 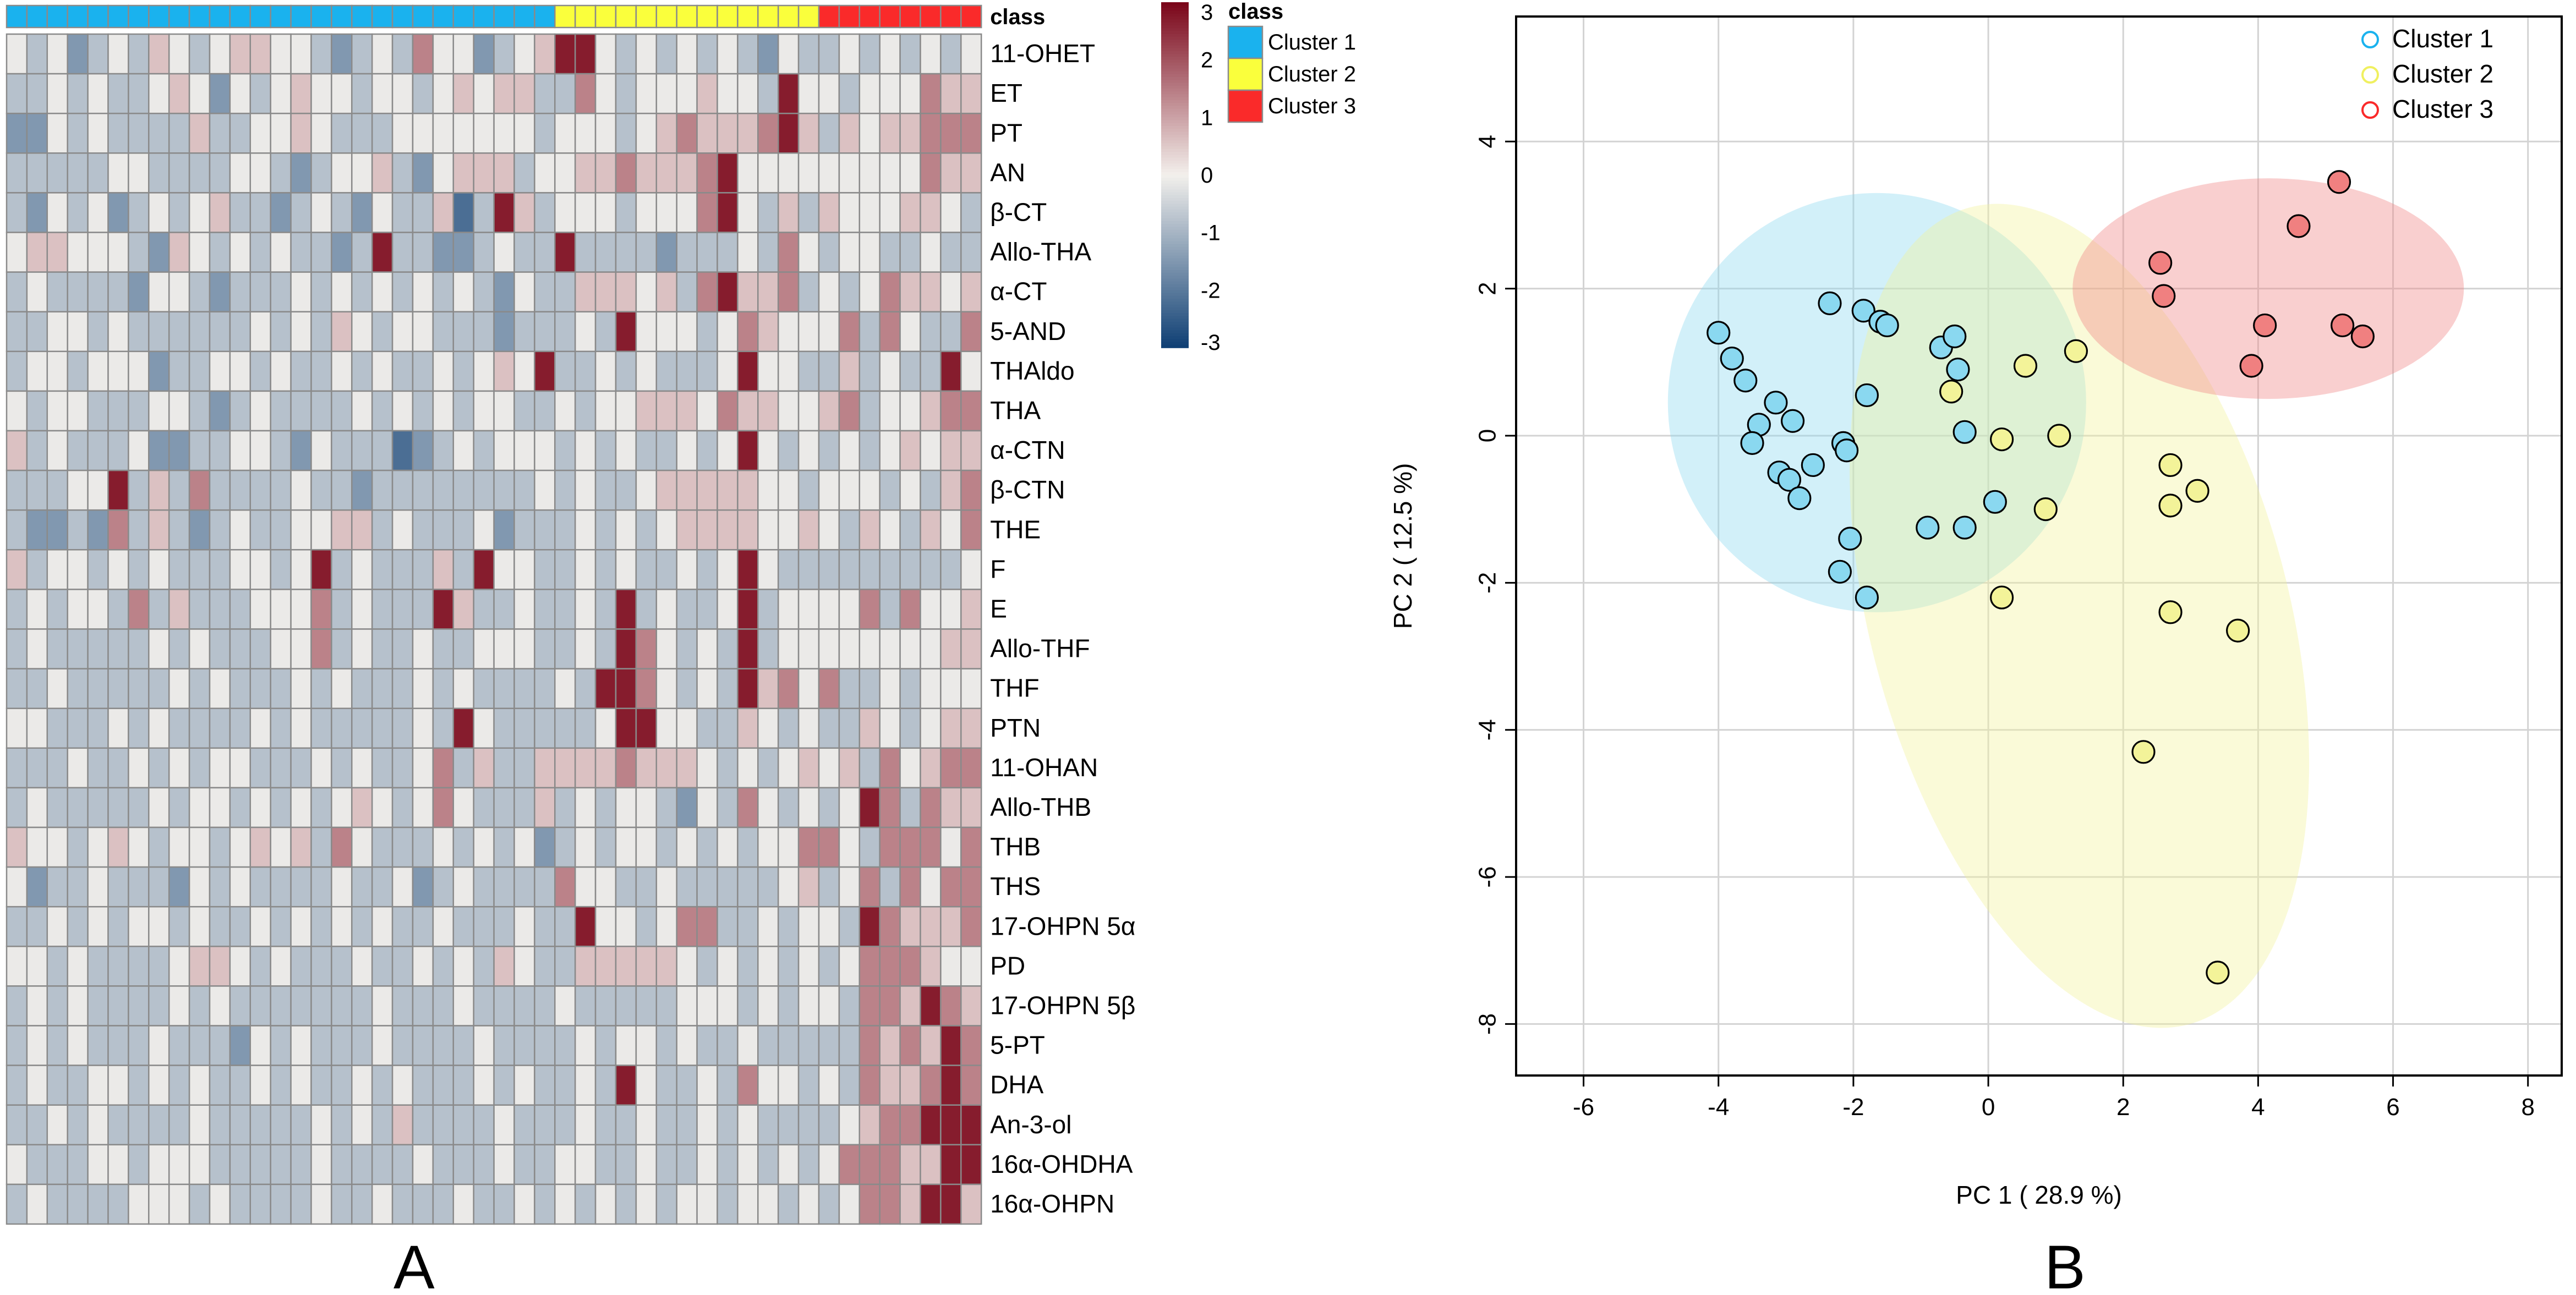 I want to click on legend-marker, so click(x=2370, y=75).